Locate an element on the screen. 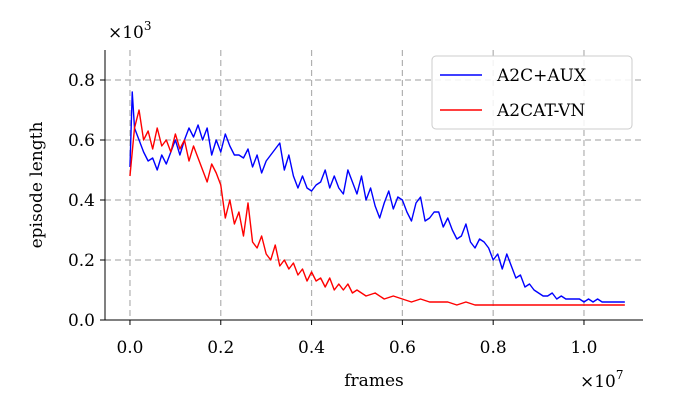  y-scale-label: ×10³ is located at coordinates (130, 31).